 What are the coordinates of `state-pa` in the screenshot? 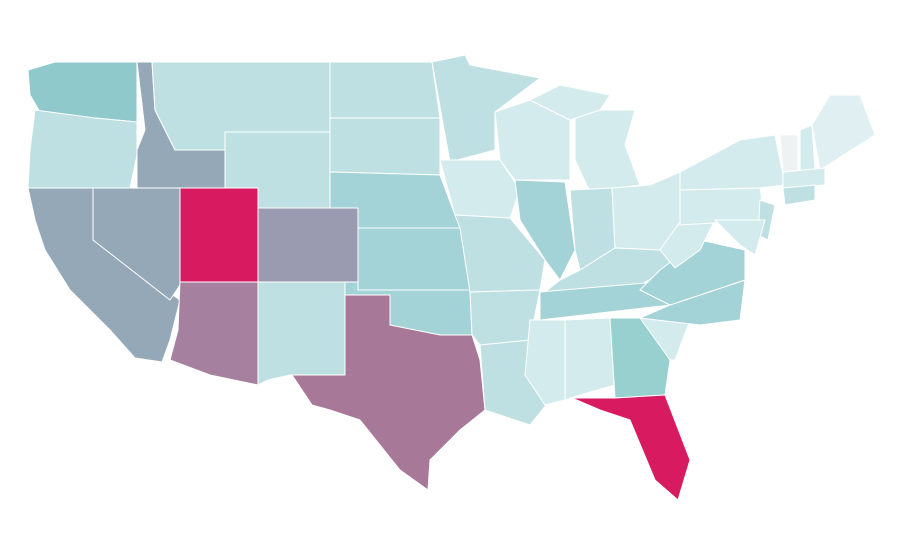 It's located at (722, 206).